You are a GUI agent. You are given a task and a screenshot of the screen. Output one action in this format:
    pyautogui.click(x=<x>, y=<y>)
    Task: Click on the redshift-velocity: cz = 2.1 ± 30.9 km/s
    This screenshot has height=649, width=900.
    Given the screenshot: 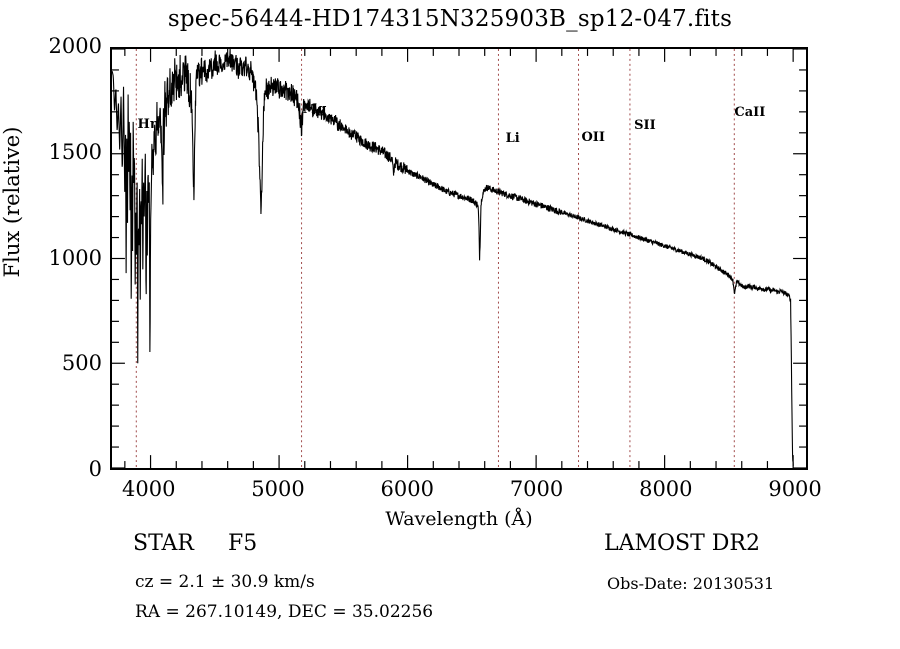 What is the action you would take?
    pyautogui.click(x=225, y=582)
    